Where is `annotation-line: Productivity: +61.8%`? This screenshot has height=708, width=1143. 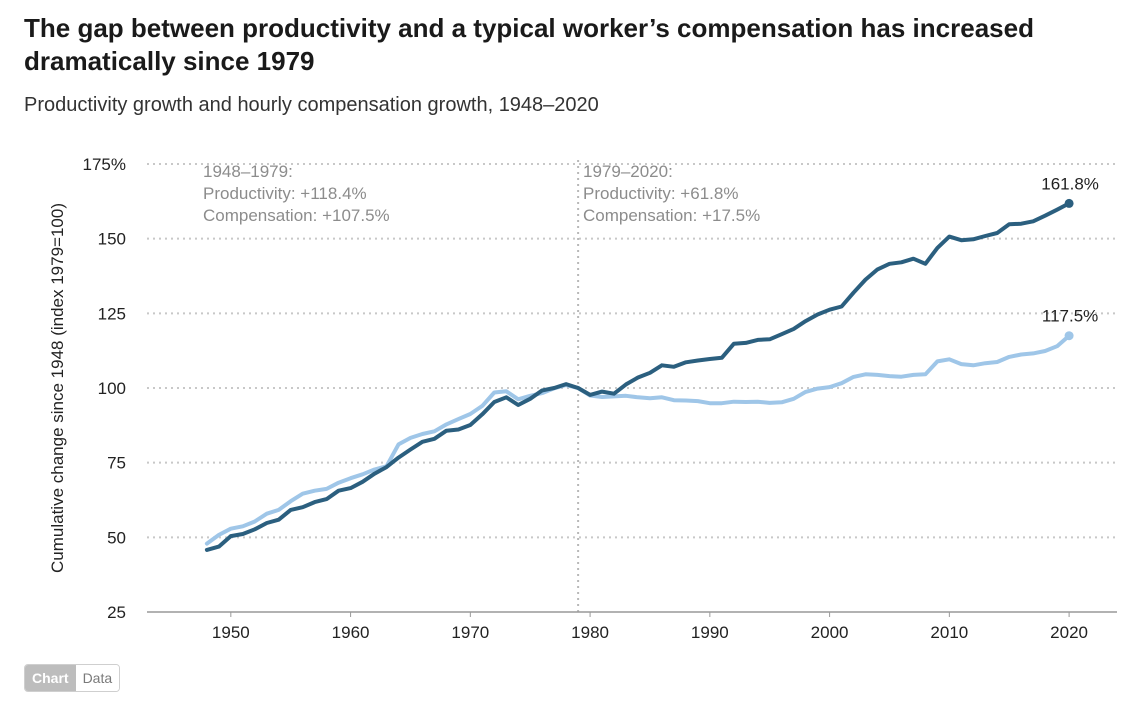
annotation-line: Productivity: +61.8% is located at coordinates (660, 193).